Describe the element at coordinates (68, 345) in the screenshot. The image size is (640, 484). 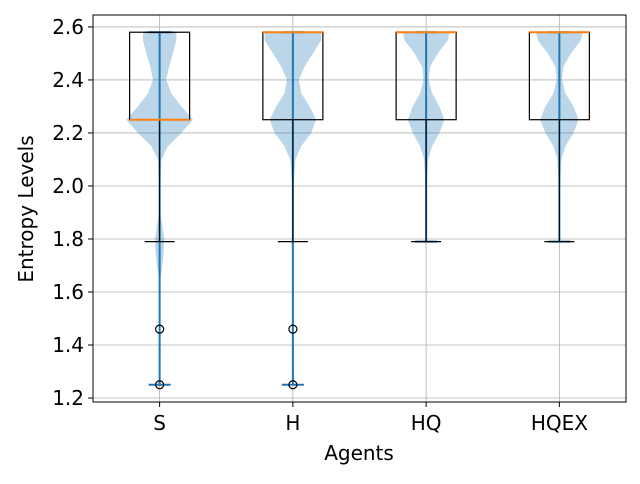
I see `y-tick-label: 1.4` at that location.